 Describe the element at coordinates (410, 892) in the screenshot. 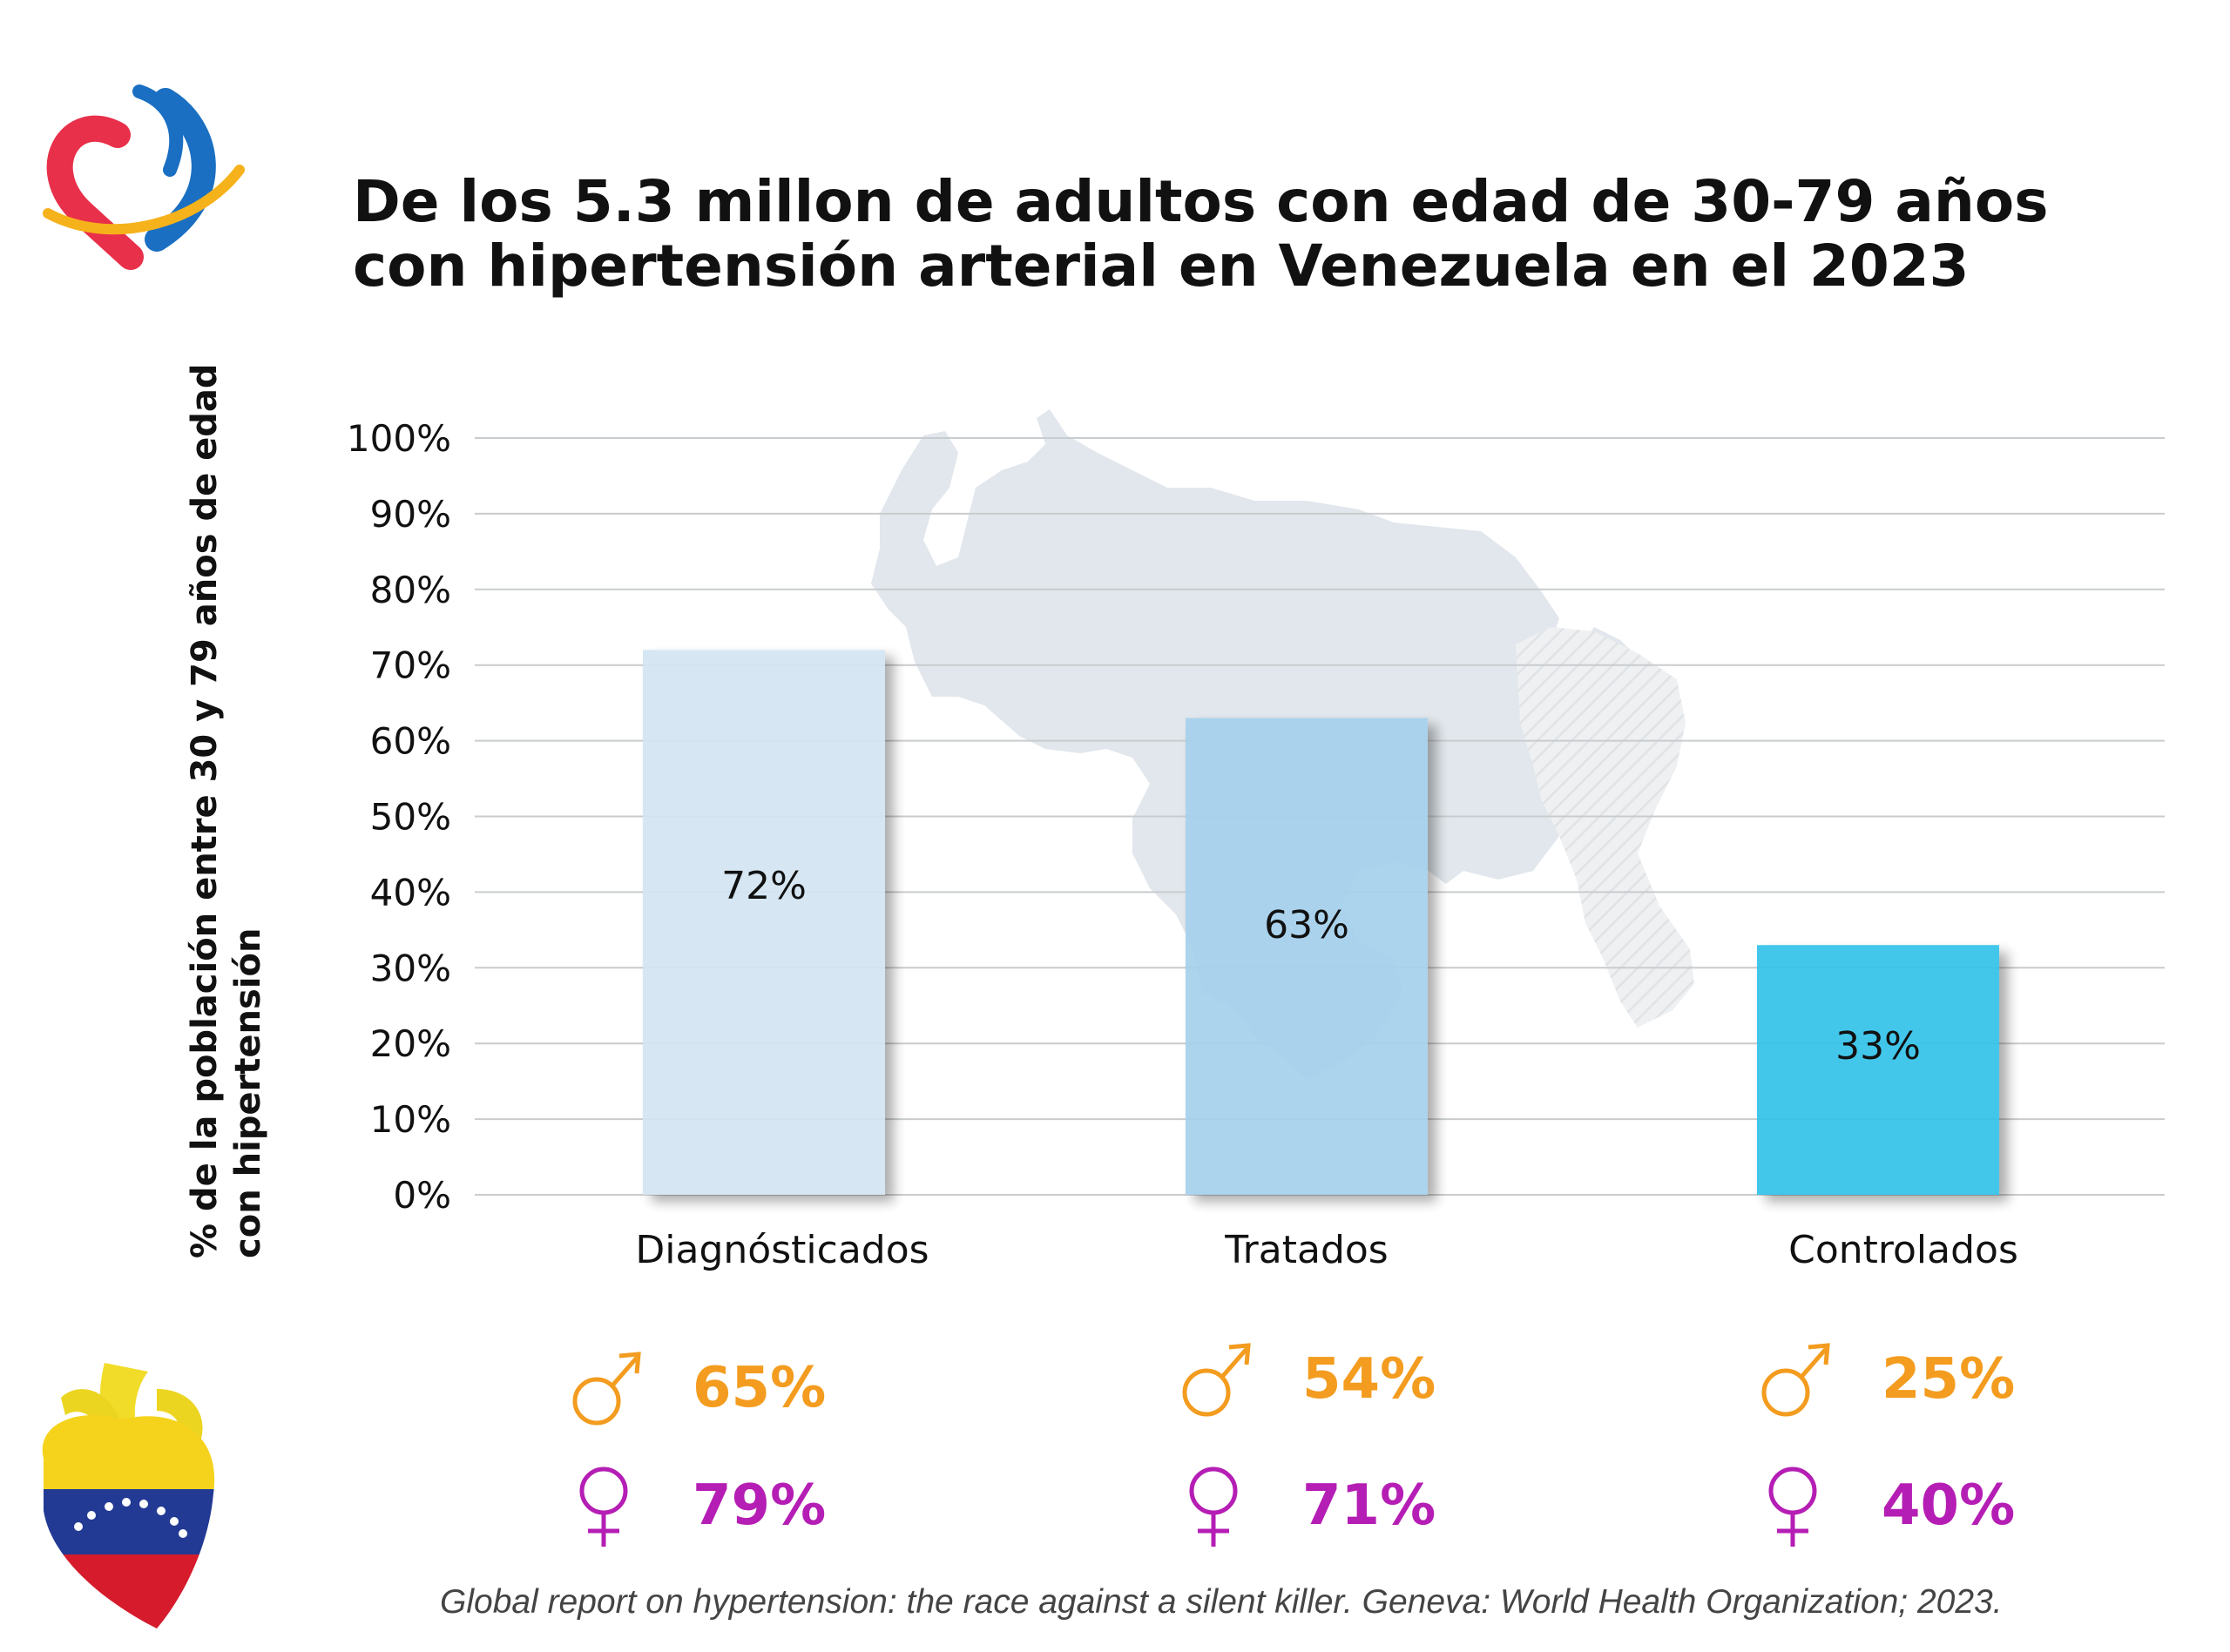

I see `y-tick-label: 40%` at that location.